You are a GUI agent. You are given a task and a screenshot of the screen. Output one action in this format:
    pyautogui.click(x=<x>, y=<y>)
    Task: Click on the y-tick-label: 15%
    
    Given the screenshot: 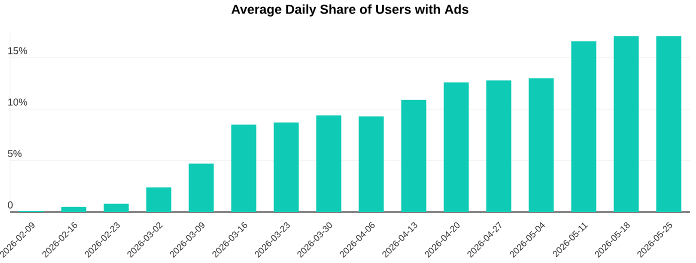 What is the action you would take?
    pyautogui.click(x=18, y=50)
    